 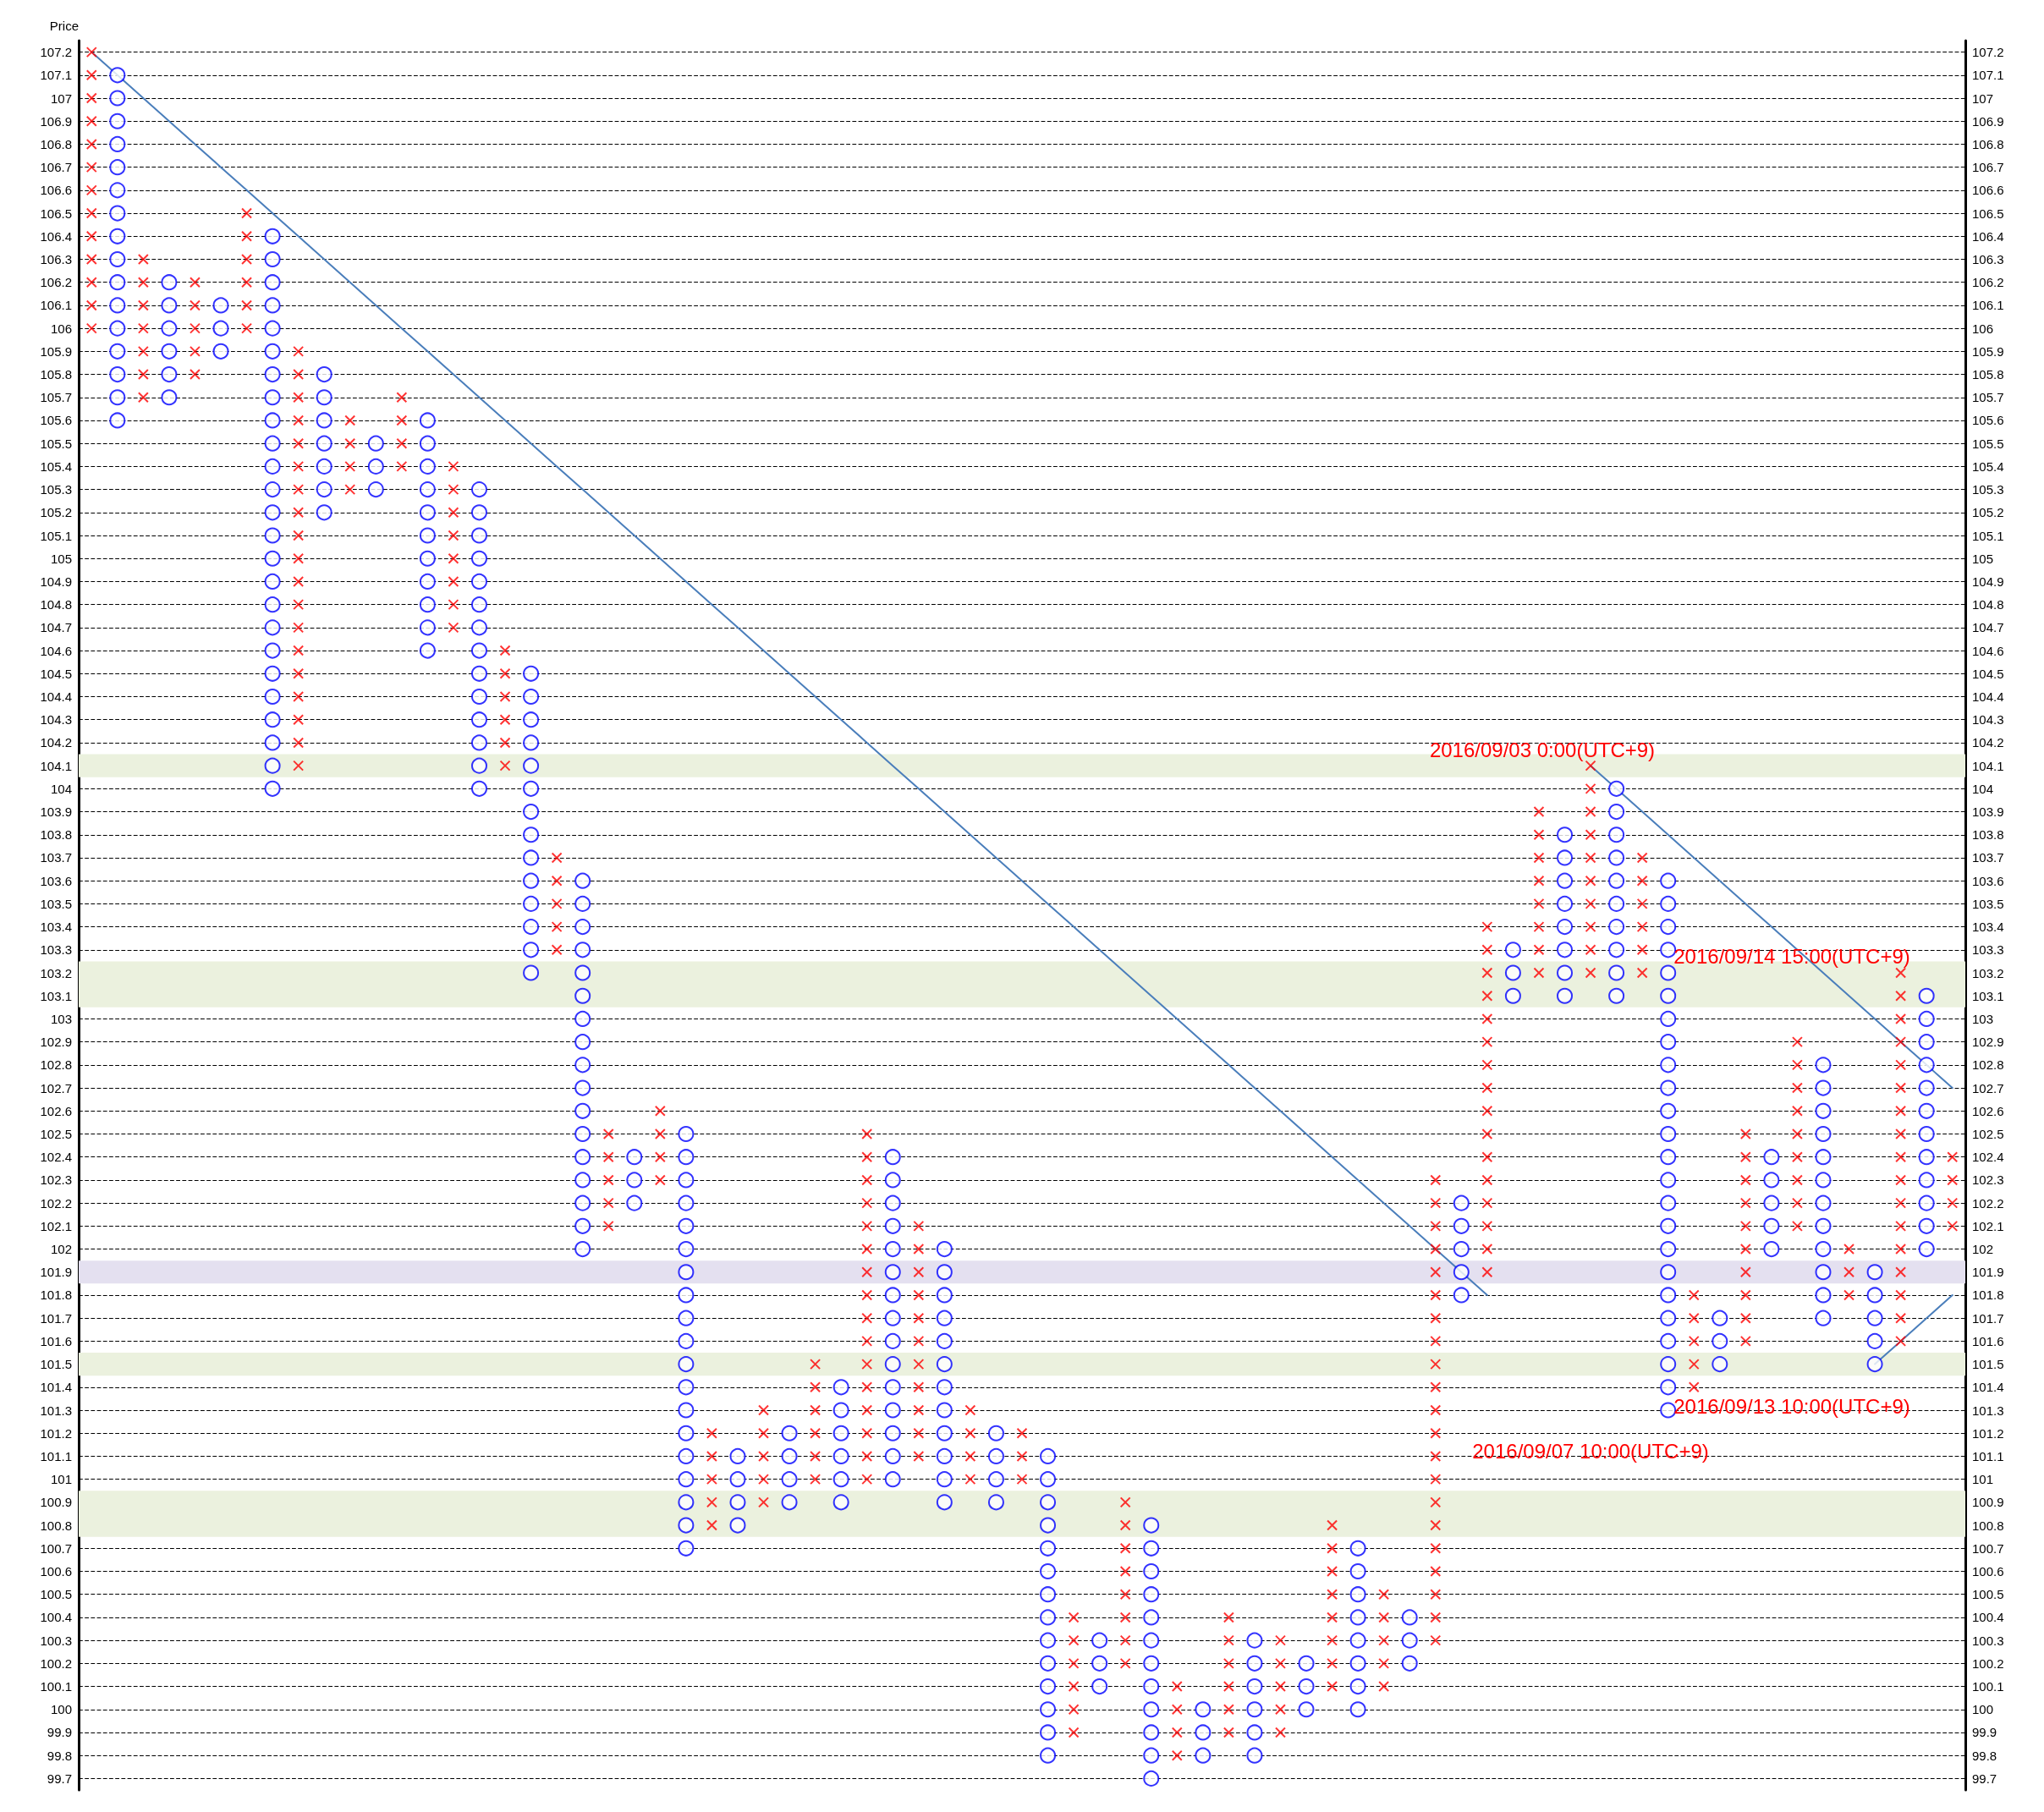 What do you see at coordinates (1983, 328) in the screenshot?
I see `y2-tick-label: 106` at bounding box center [1983, 328].